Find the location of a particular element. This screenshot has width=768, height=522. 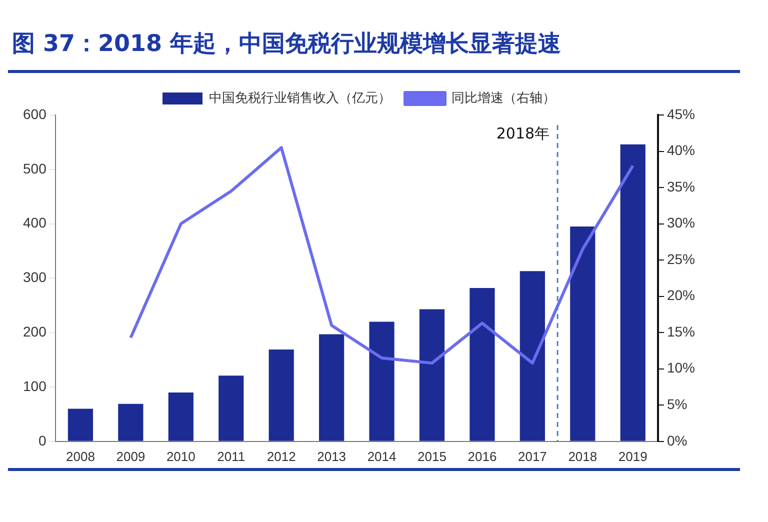

y-tick-label: 100 is located at coordinates (35, 386).